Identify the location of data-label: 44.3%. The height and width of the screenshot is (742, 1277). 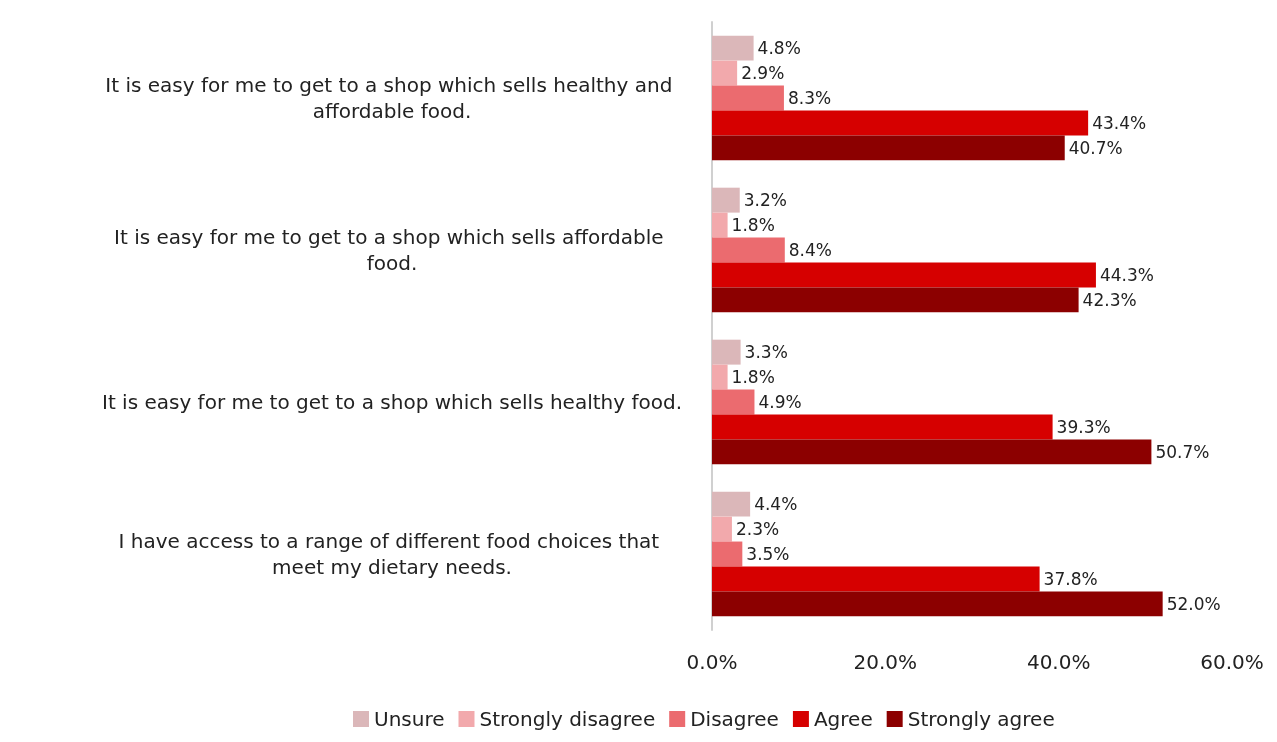
(1126, 274).